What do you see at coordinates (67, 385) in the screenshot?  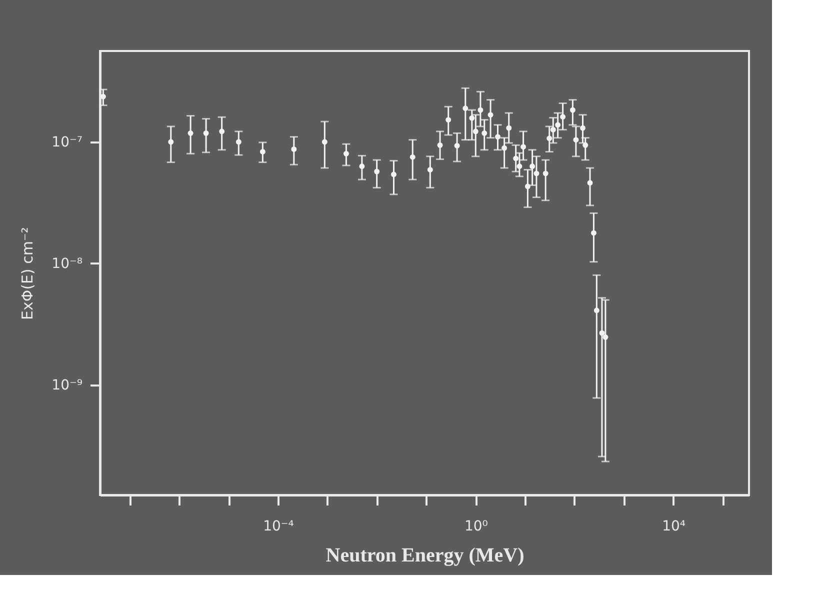 I see `y-tick-label: 10⁻⁹` at bounding box center [67, 385].